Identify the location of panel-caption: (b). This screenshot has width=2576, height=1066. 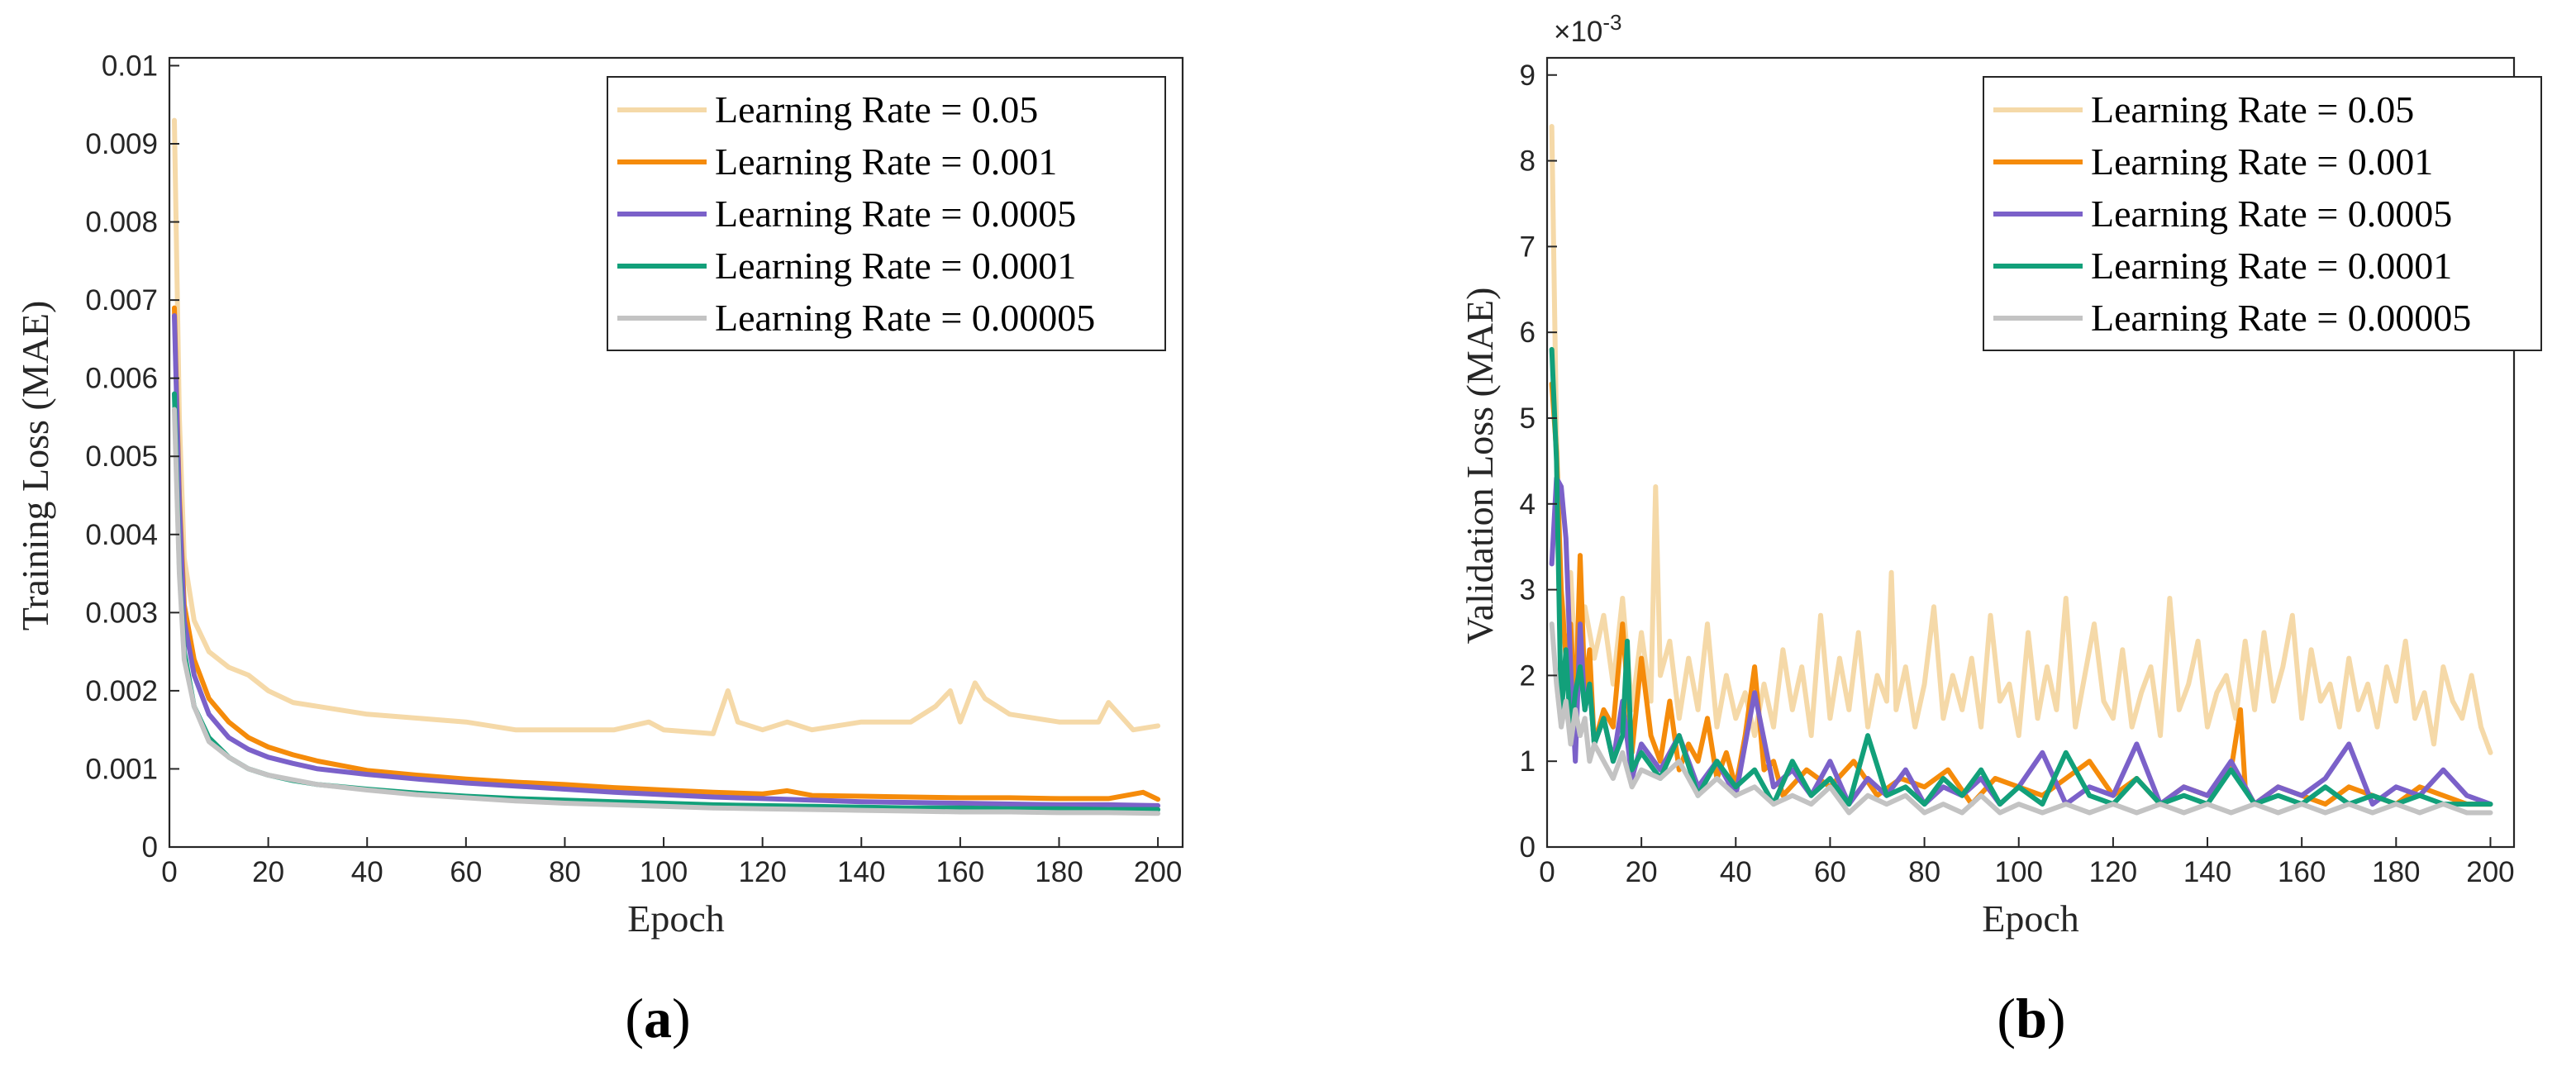
(2031, 1018).